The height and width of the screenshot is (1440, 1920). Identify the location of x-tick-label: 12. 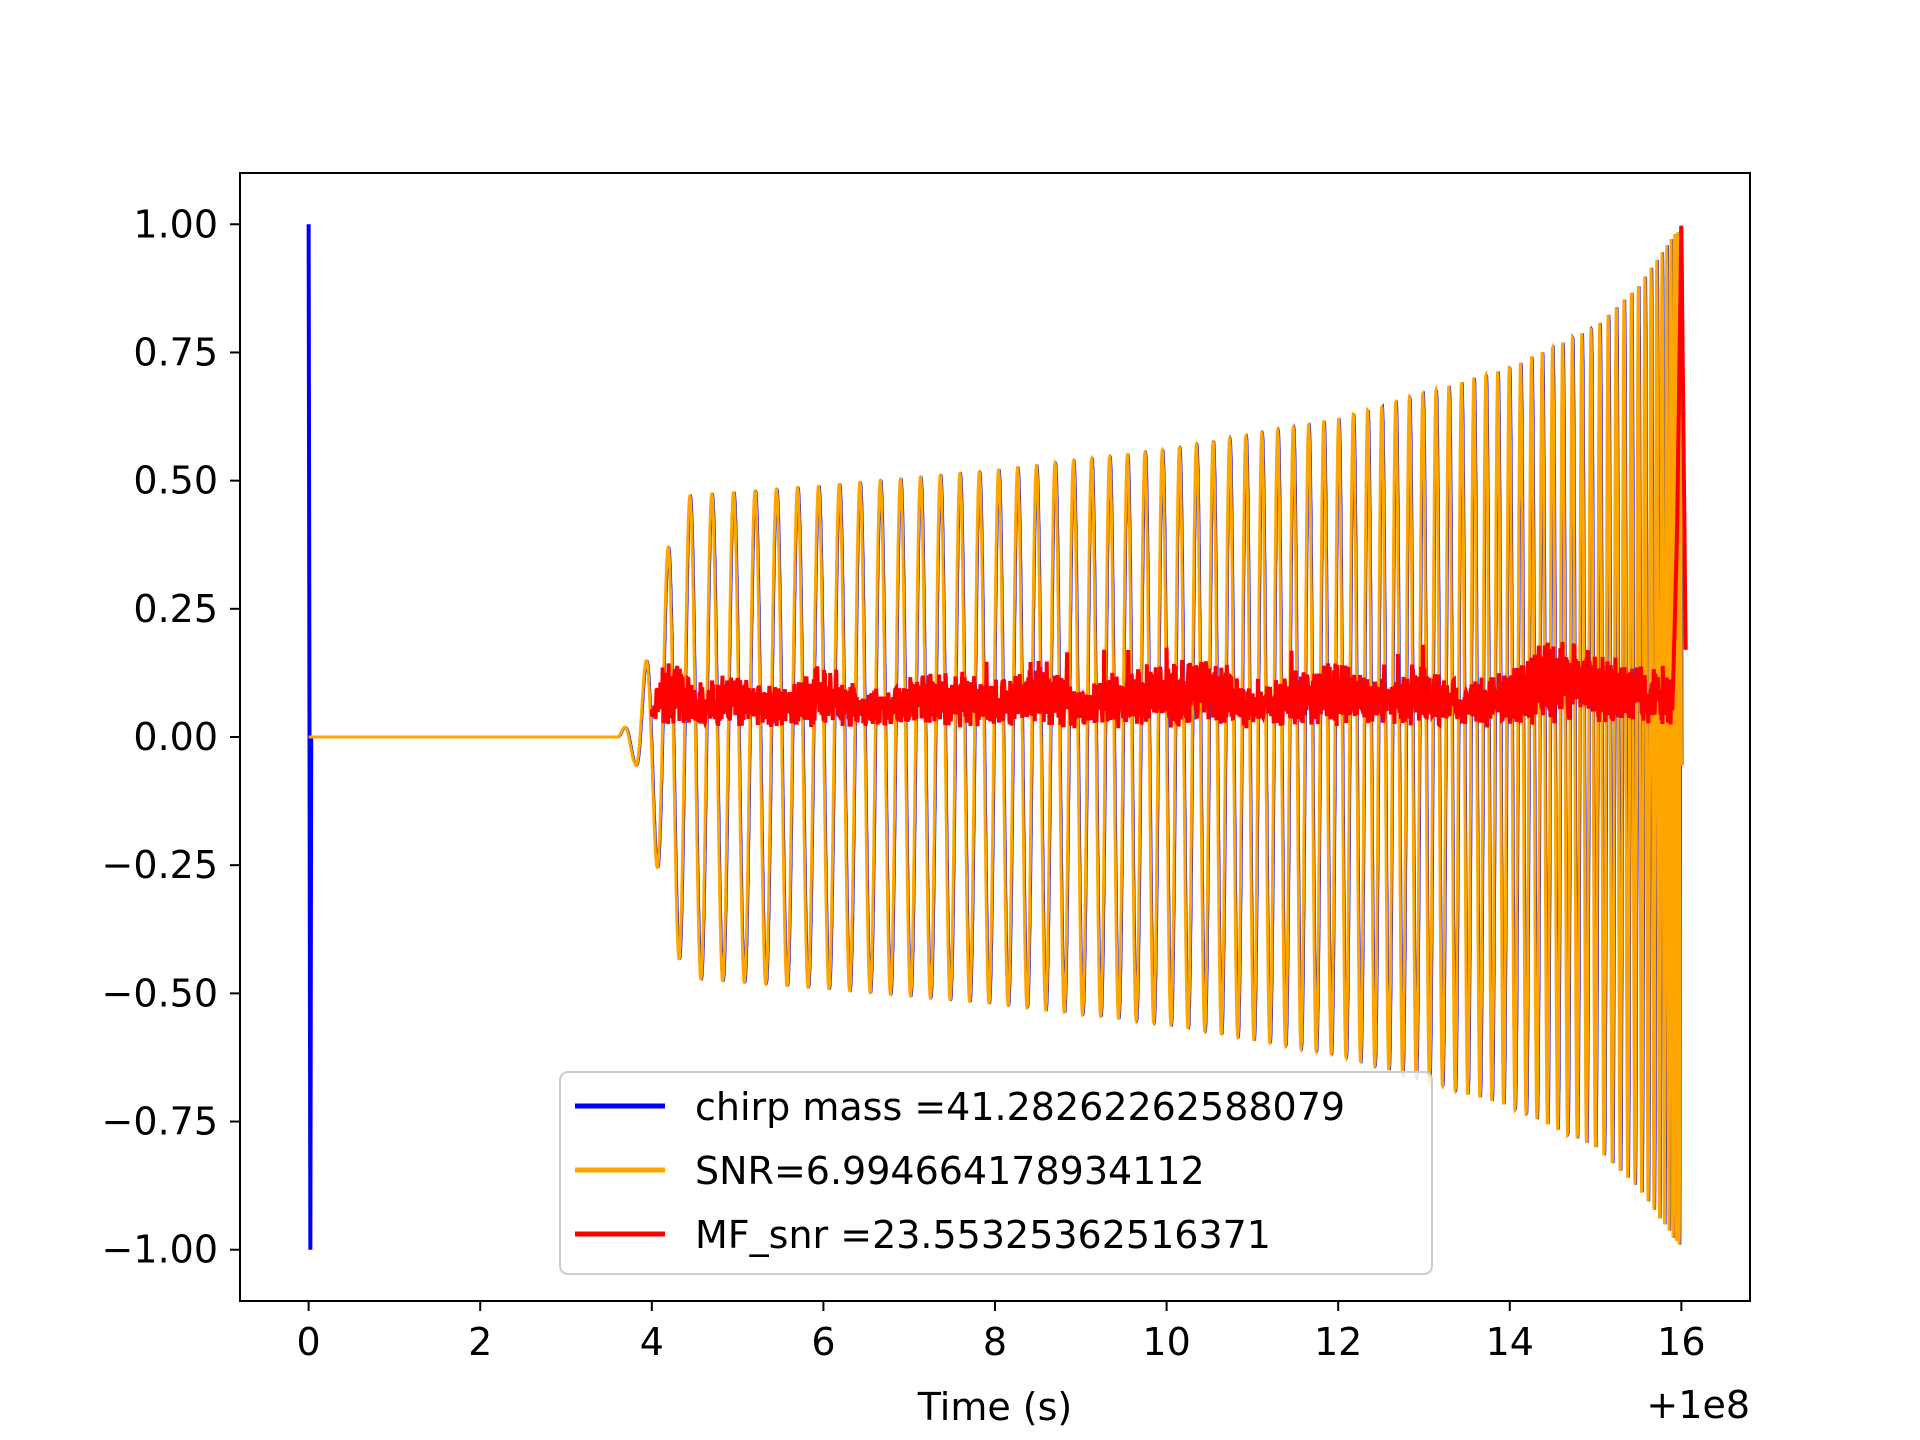
(1338, 1342).